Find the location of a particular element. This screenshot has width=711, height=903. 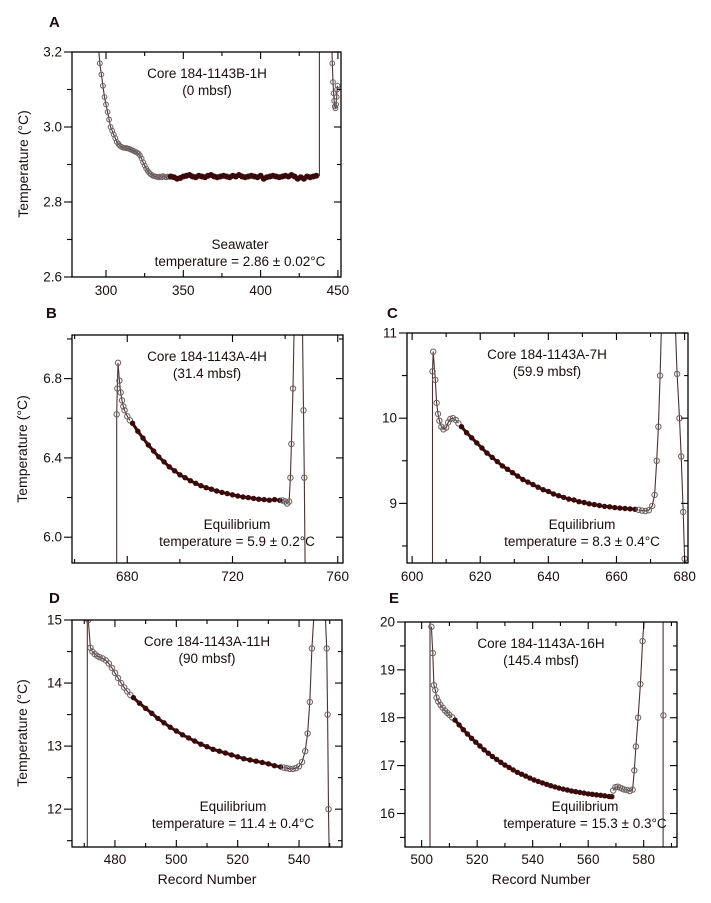

x-tick-label: 660 is located at coordinates (616, 576).